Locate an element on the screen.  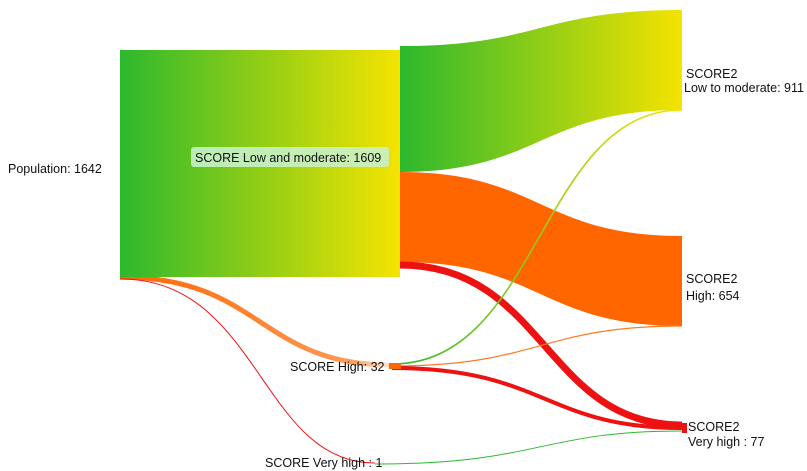
link-low-to-score2-low is located at coordinates (541, 91).